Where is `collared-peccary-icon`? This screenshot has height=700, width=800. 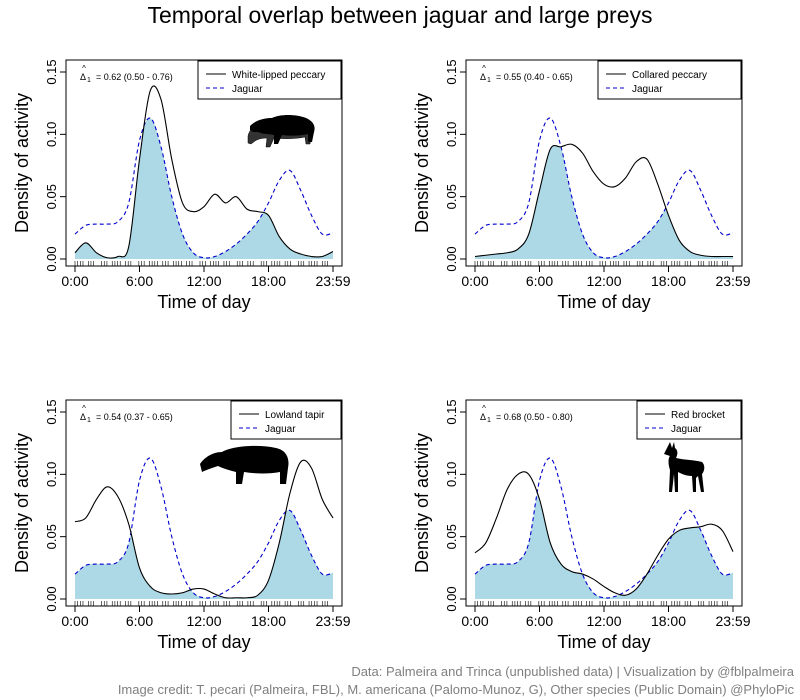
collared-peccary-icon is located at coordinates (282, 129).